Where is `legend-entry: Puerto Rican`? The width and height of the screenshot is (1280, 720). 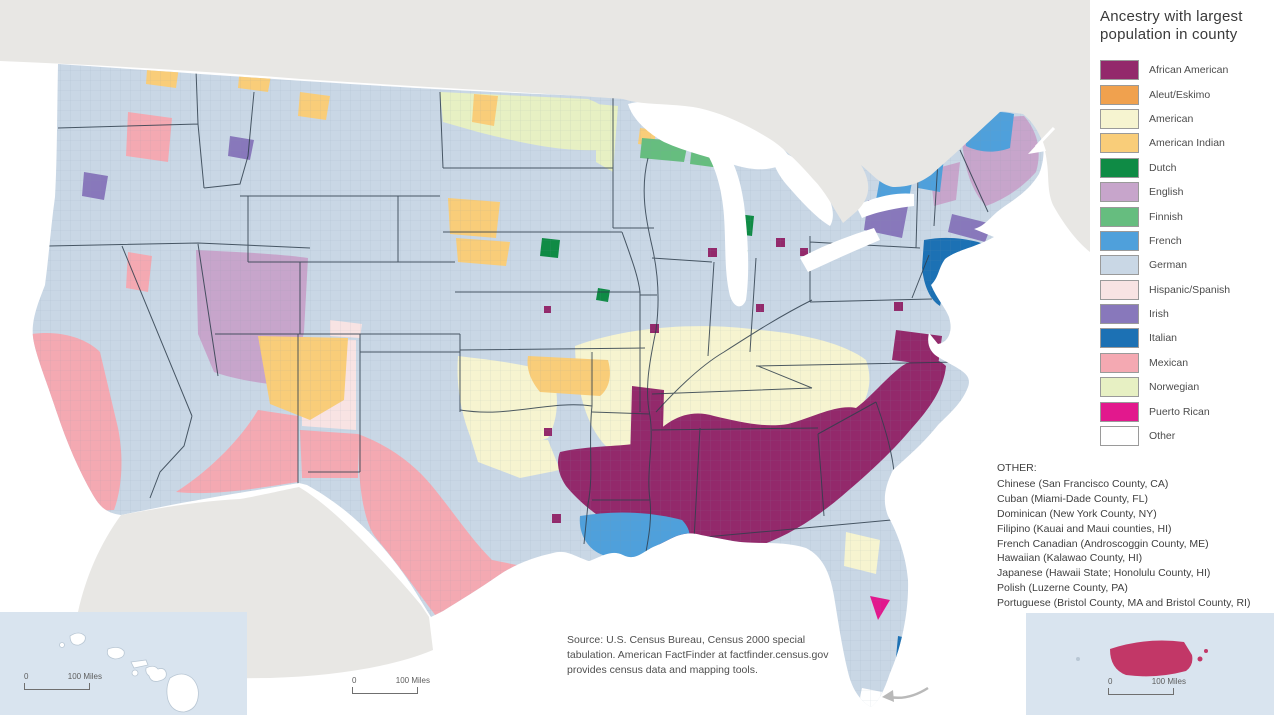
legend-entry: Puerto Rican is located at coordinates (1188, 411).